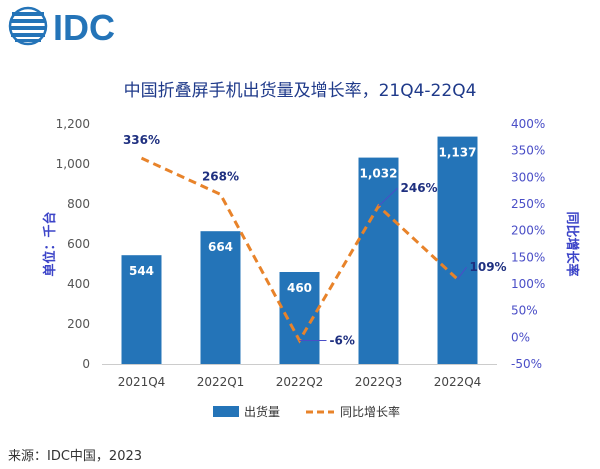  I want to click on bar-2022Q1, so click(220, 297).